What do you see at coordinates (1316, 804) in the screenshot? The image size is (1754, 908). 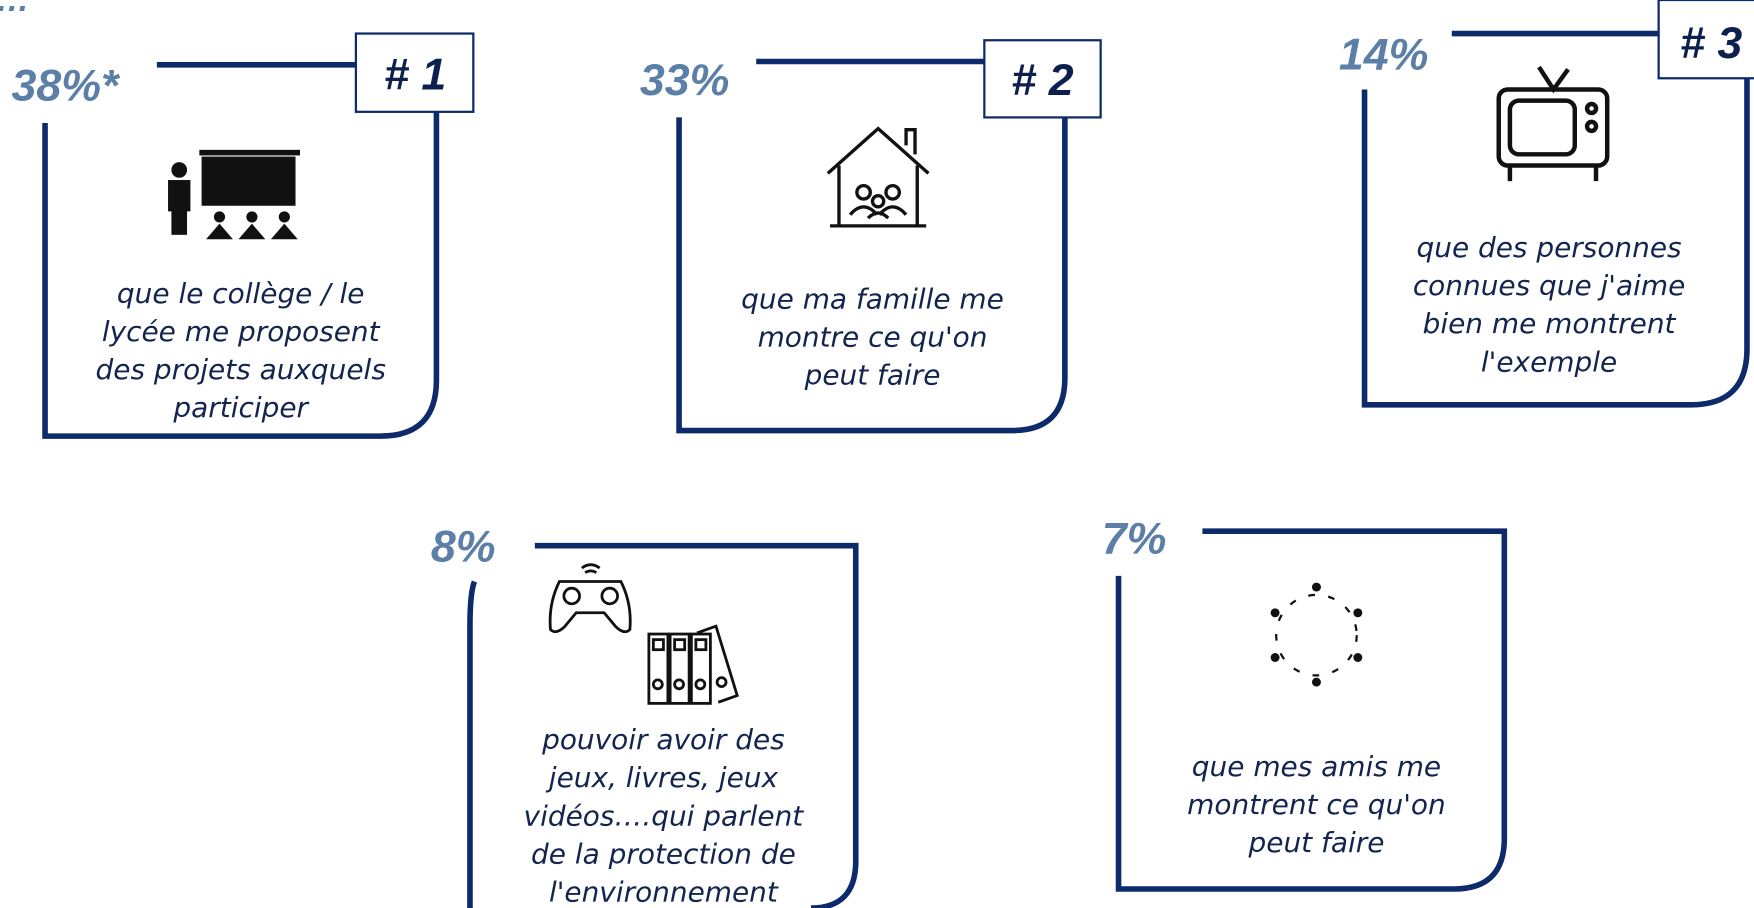 I see `text-line: montrent ce qu'on` at bounding box center [1316, 804].